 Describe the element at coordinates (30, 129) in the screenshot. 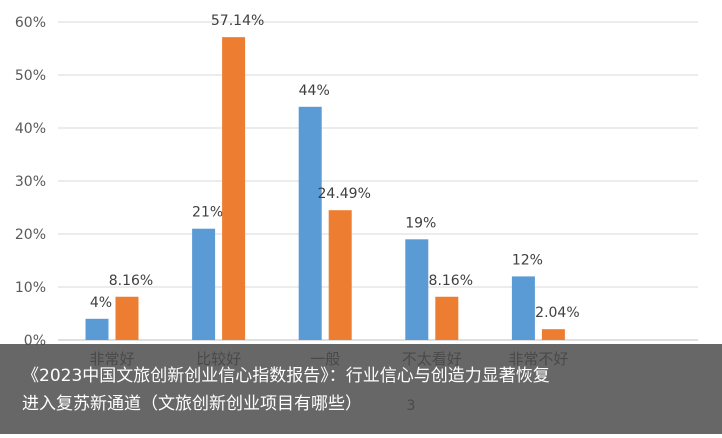

I see `y-tick-label: 40%` at that location.